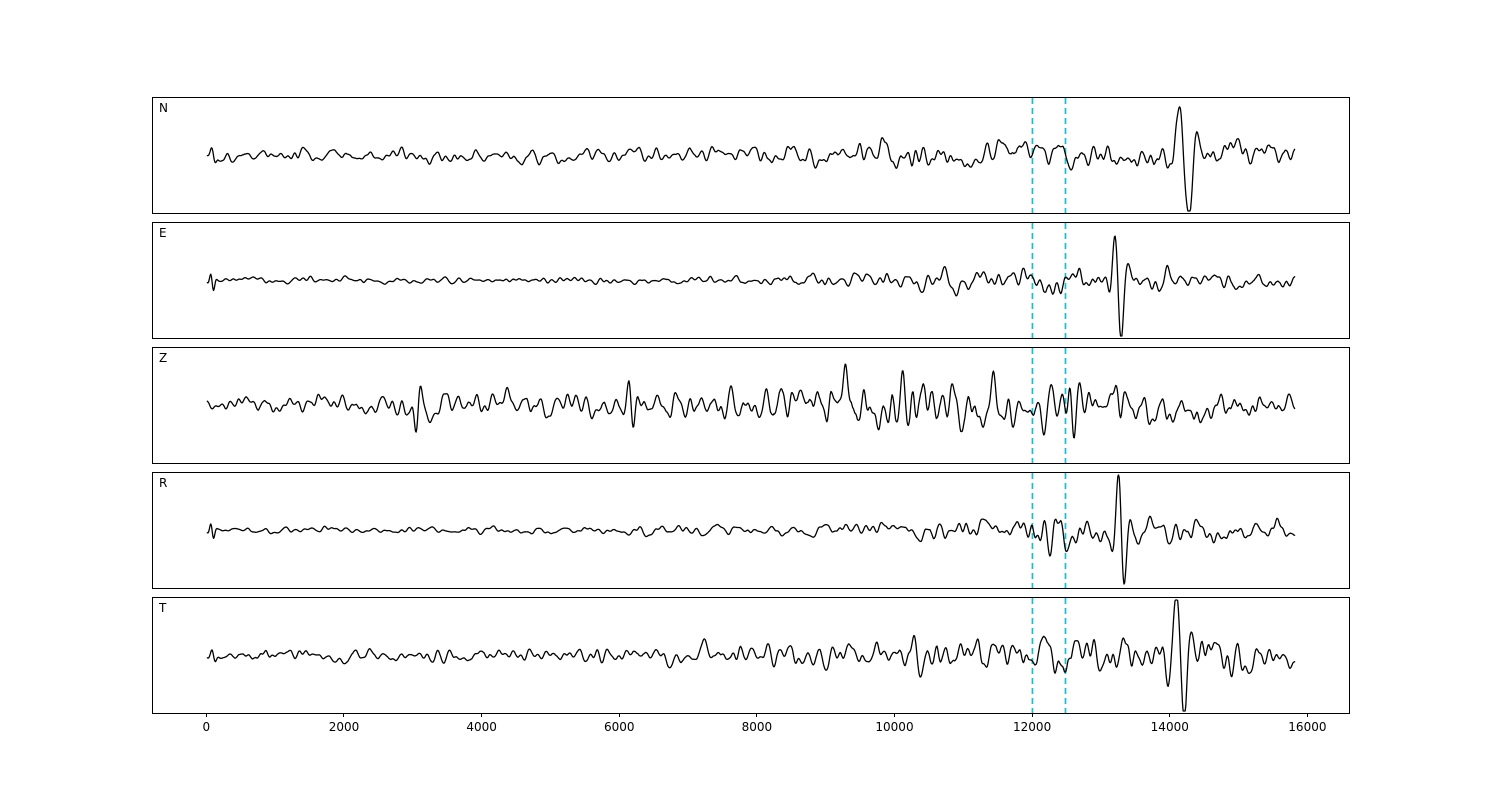  I want to click on subplot-n: N, so click(751, 155).